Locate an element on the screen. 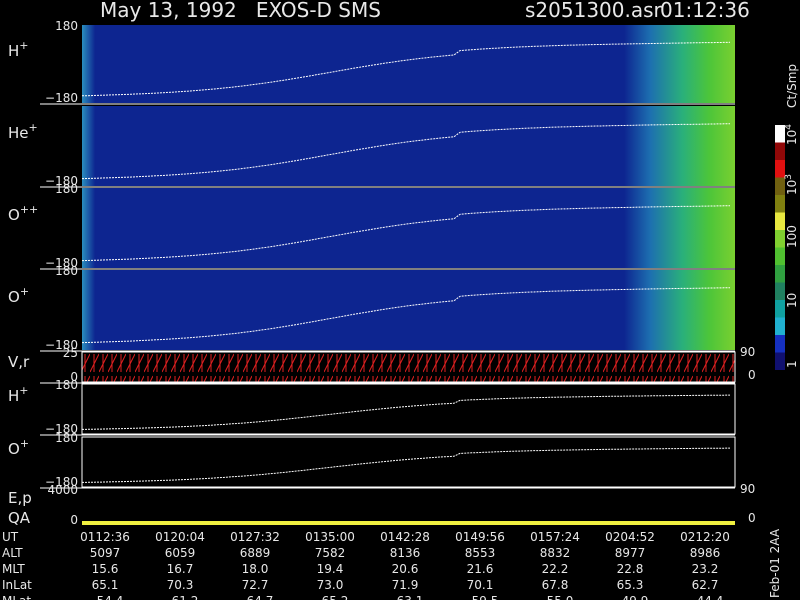 The image size is (800, 600). panel-label: QA is located at coordinates (19, 518).